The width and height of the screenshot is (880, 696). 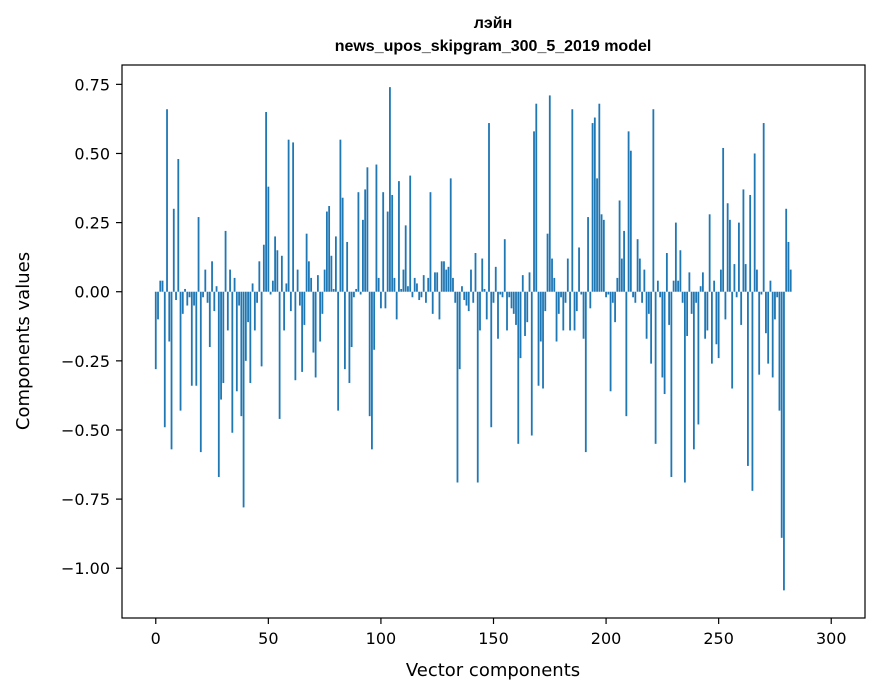 I want to click on x-tick-label: 0, so click(x=156, y=638).